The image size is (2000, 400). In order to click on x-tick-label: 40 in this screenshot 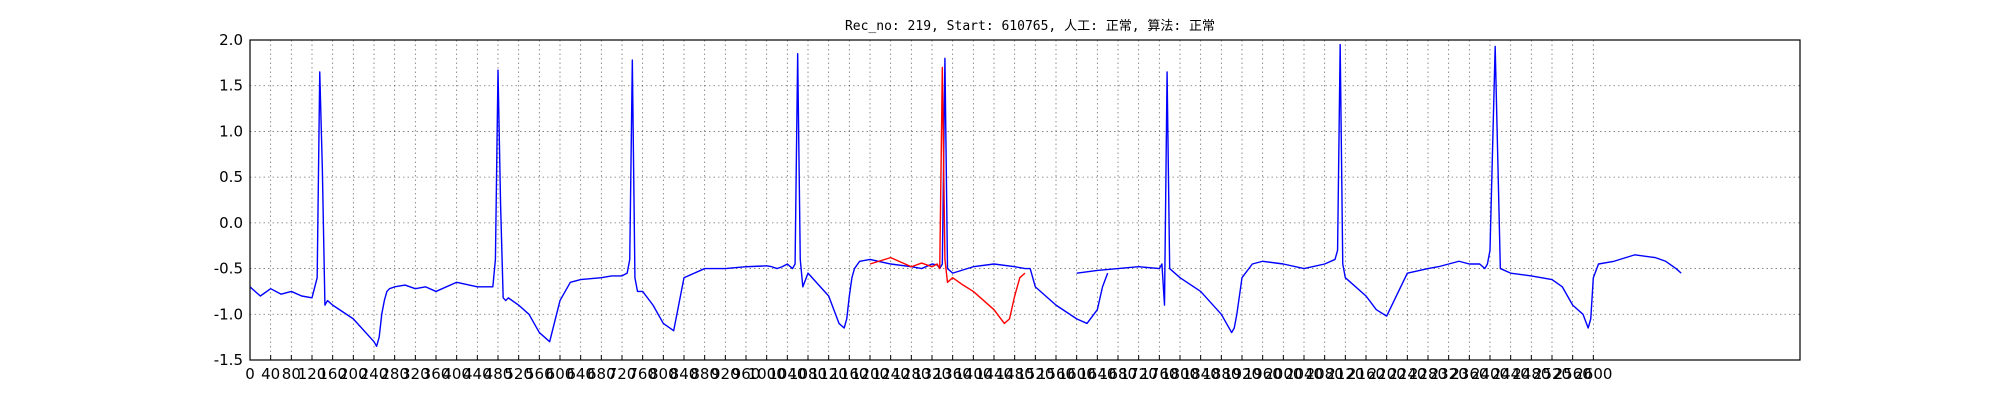, I will do `click(270, 374)`.